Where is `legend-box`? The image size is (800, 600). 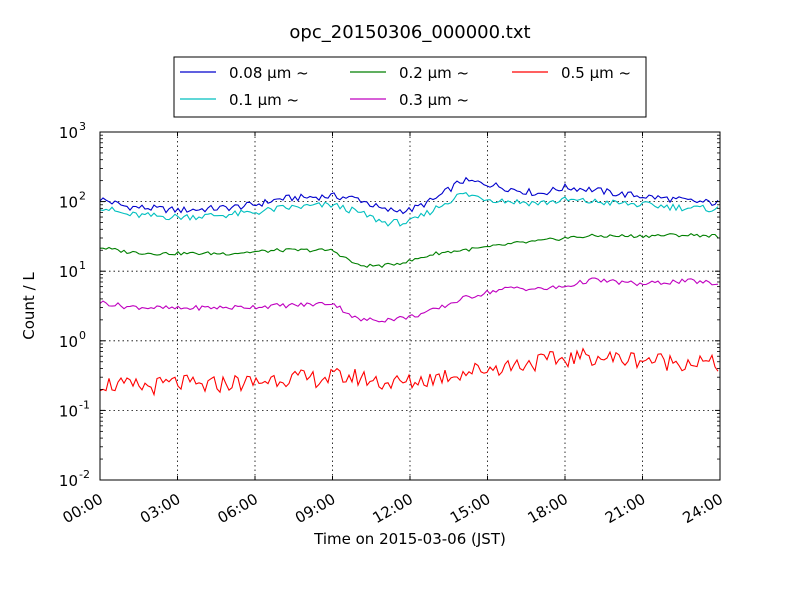
legend-box is located at coordinates (410, 87).